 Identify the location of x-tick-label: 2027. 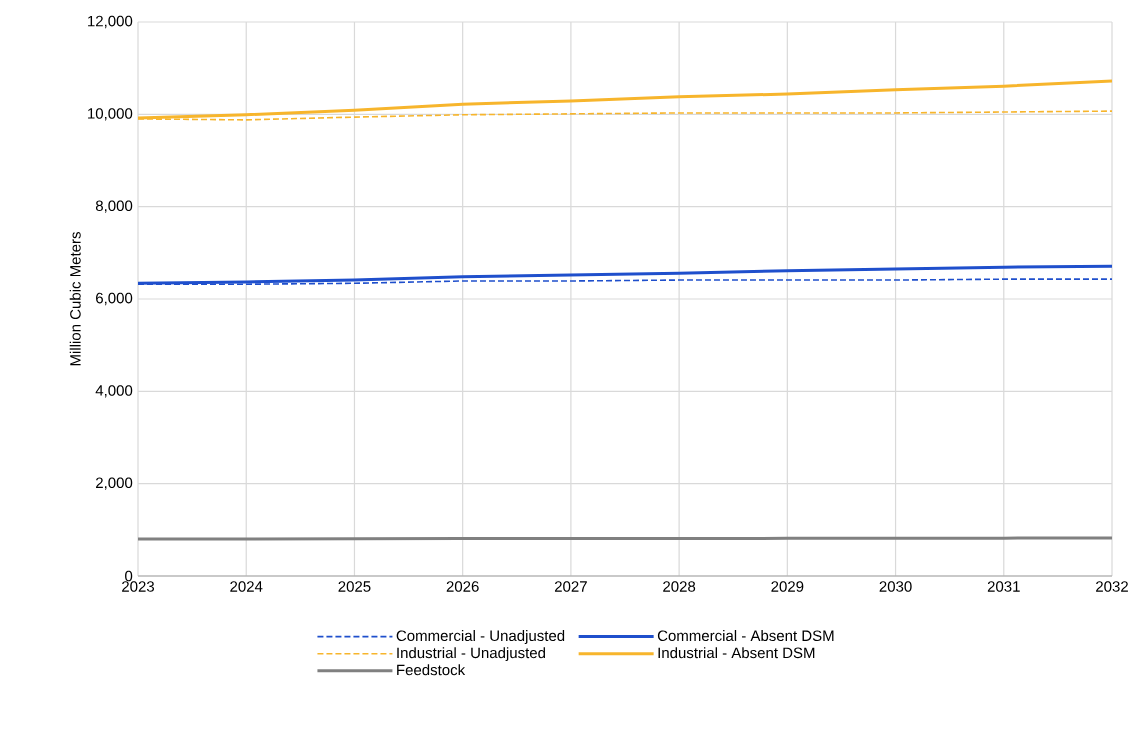
(570, 586).